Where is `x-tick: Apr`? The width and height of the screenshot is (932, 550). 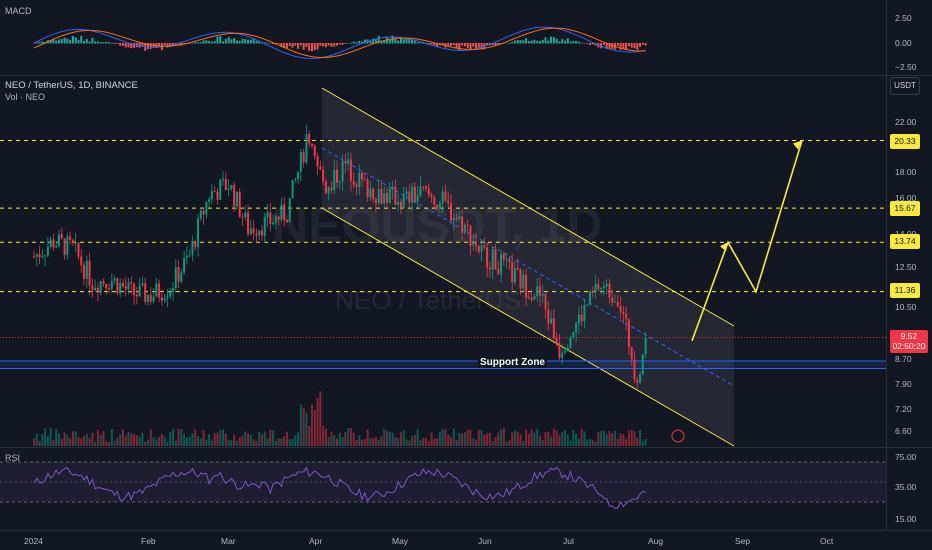
x-tick: Apr is located at coordinates (316, 541).